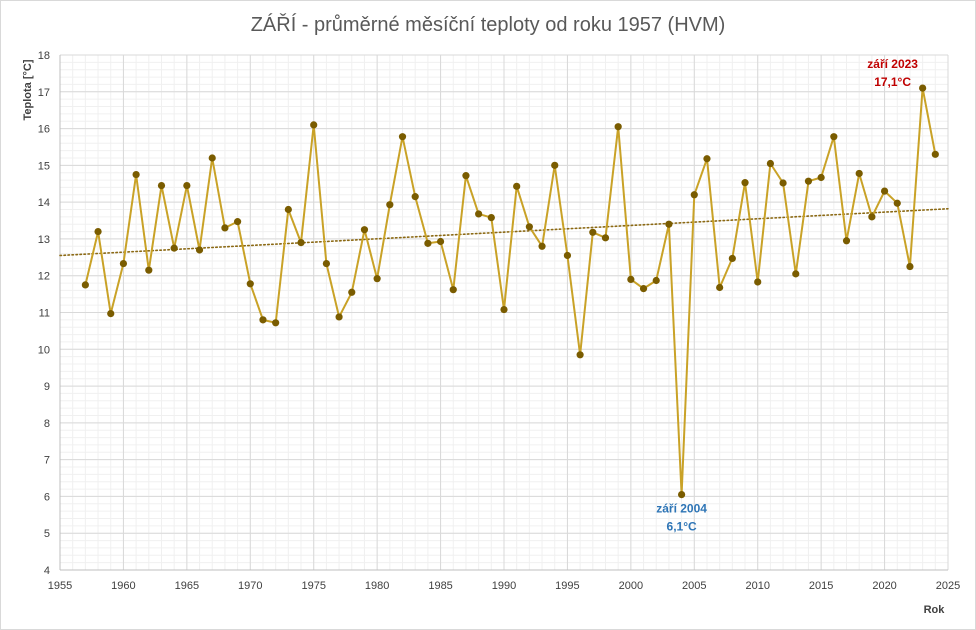  Describe the element at coordinates (681, 509) in the screenshot. I see `annotation-label: září 2004` at that location.